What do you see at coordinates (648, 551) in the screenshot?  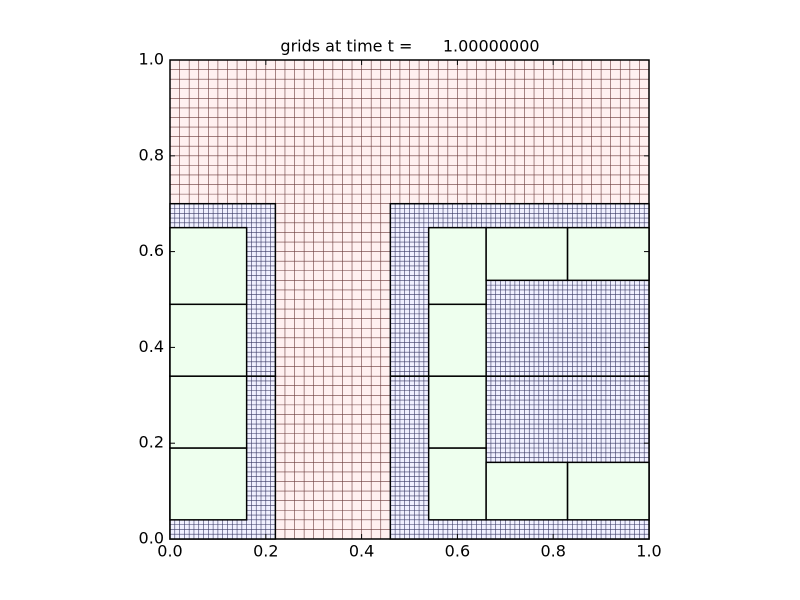 I see `x-tick-label: 1.0` at bounding box center [648, 551].